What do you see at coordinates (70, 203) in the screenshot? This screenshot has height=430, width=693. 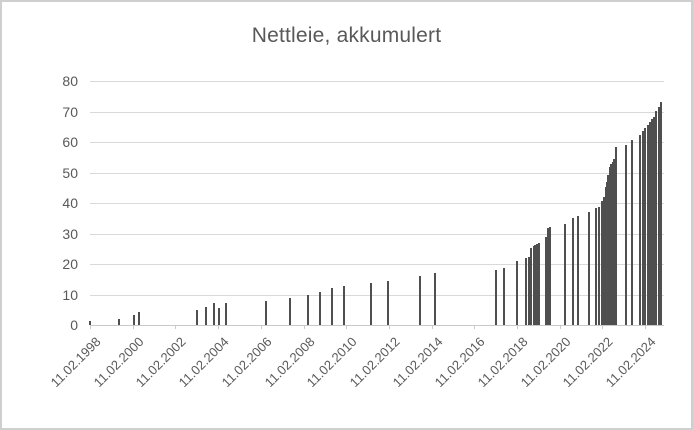 I see `y-axis-tick-label: 40` at bounding box center [70, 203].